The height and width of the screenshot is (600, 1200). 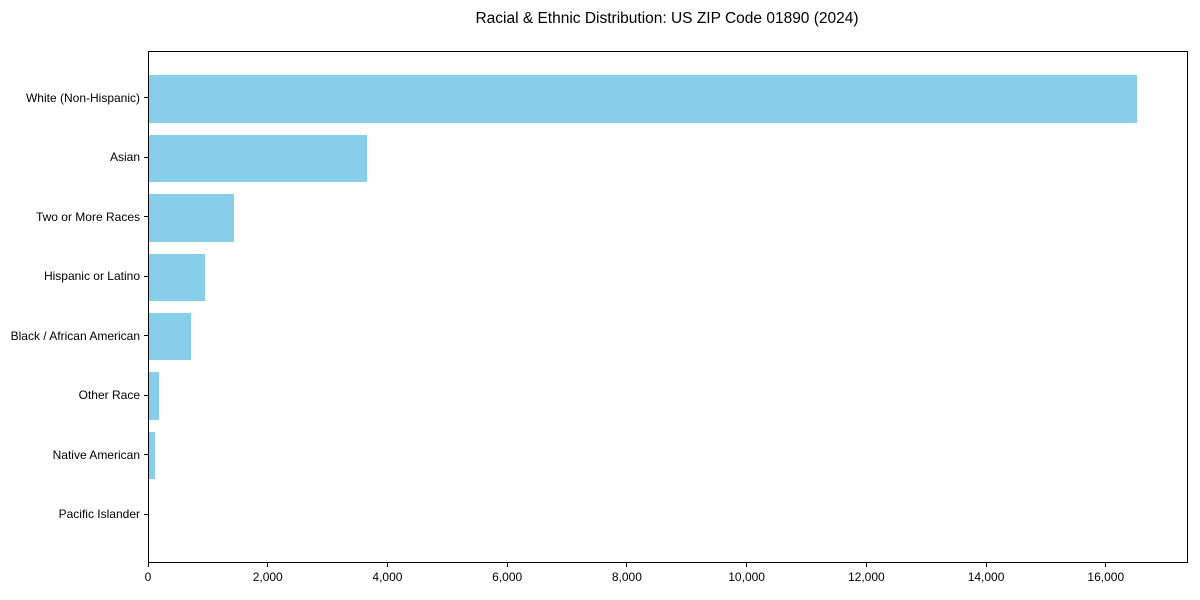 What do you see at coordinates (1106, 577) in the screenshot?
I see `x-tick-label: 16,000` at bounding box center [1106, 577].